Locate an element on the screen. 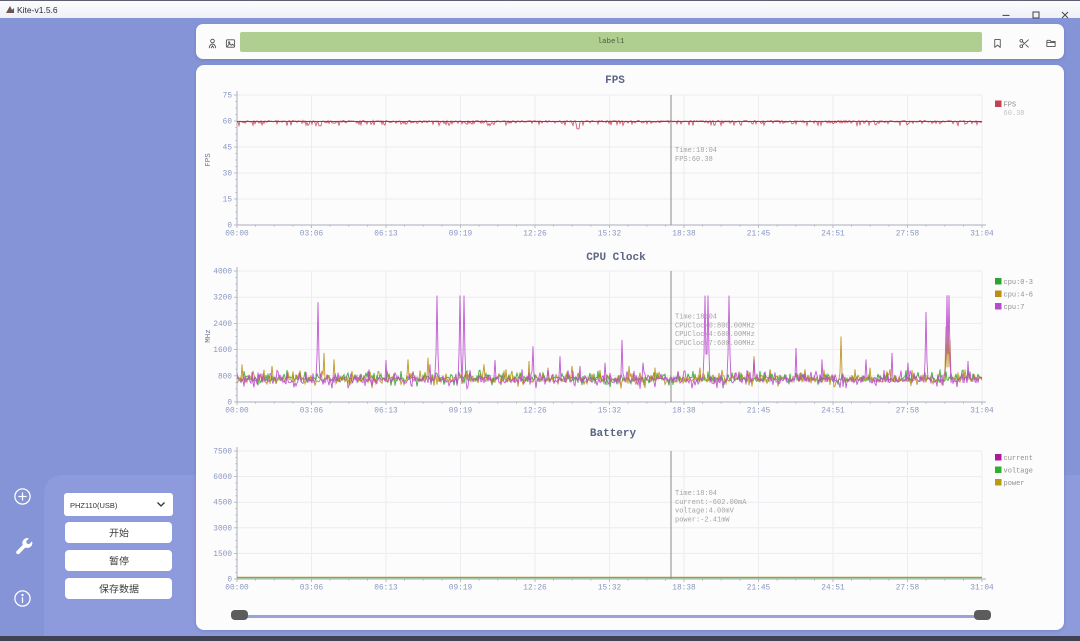 This screenshot has height=641, width=1080. svg-text: 4000 is located at coordinates (222, 273).